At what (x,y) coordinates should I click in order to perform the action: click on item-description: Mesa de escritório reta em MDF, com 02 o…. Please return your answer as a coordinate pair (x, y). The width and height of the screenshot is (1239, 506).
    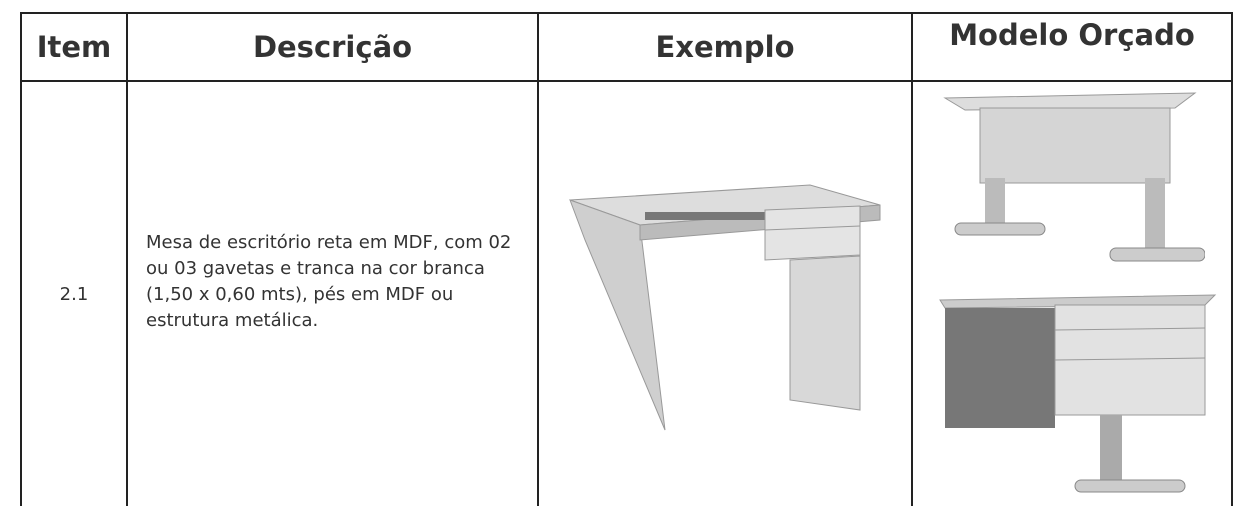
    Looking at the image, I should click on (329, 281).